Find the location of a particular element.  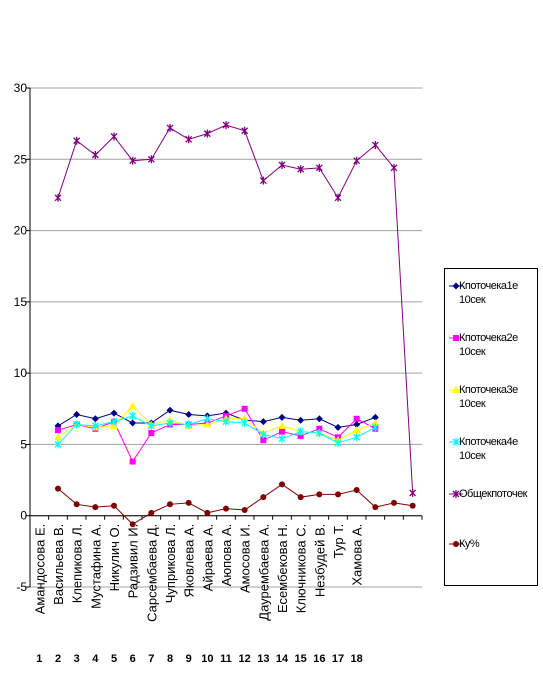

y-tick-label: 25 is located at coordinates (21, 159).